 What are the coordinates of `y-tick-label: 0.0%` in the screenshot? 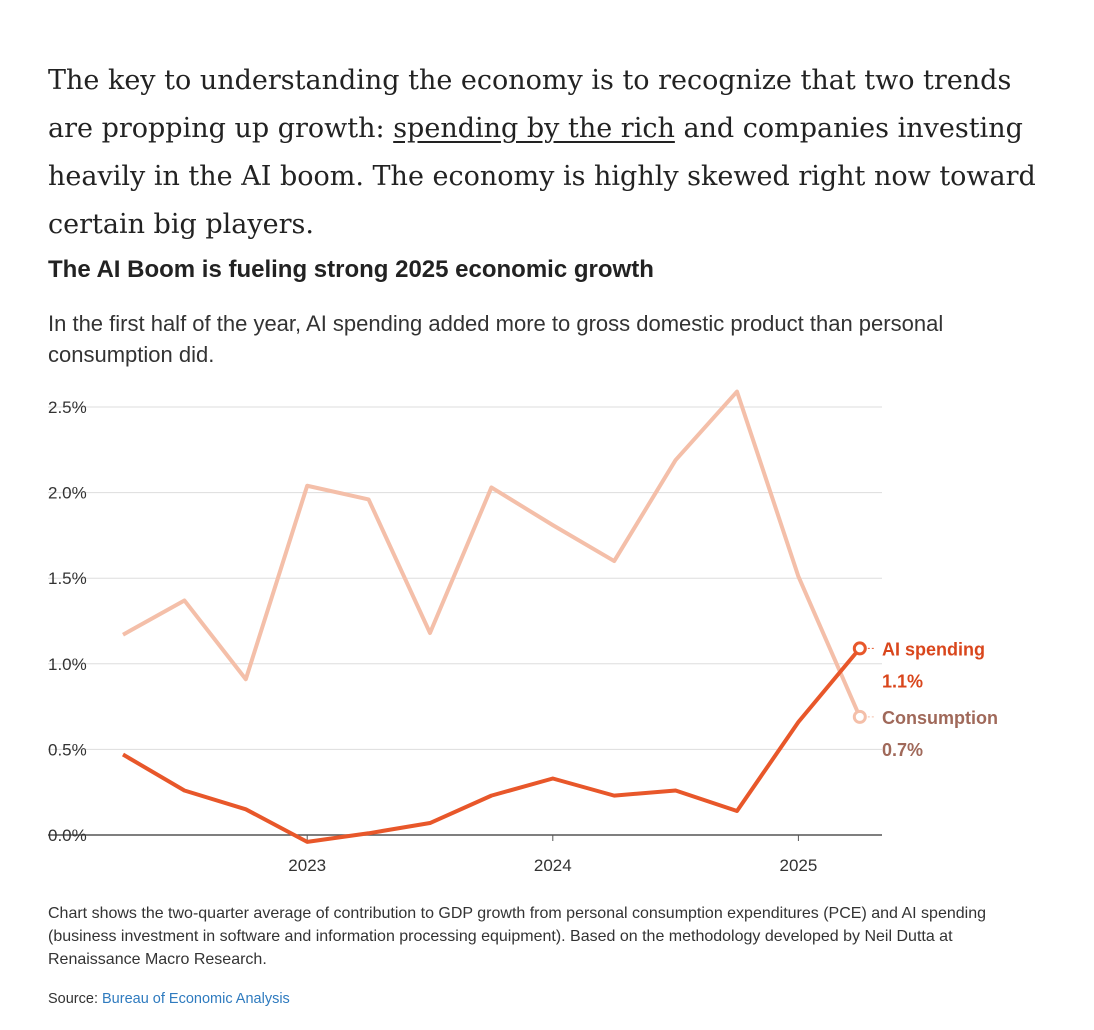 It's located at (67, 835).